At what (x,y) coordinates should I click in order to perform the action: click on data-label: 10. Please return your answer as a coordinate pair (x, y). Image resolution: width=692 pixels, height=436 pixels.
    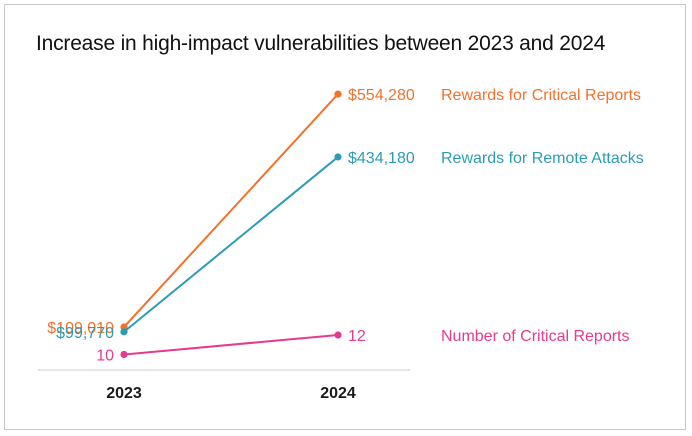
    Looking at the image, I should click on (105, 356).